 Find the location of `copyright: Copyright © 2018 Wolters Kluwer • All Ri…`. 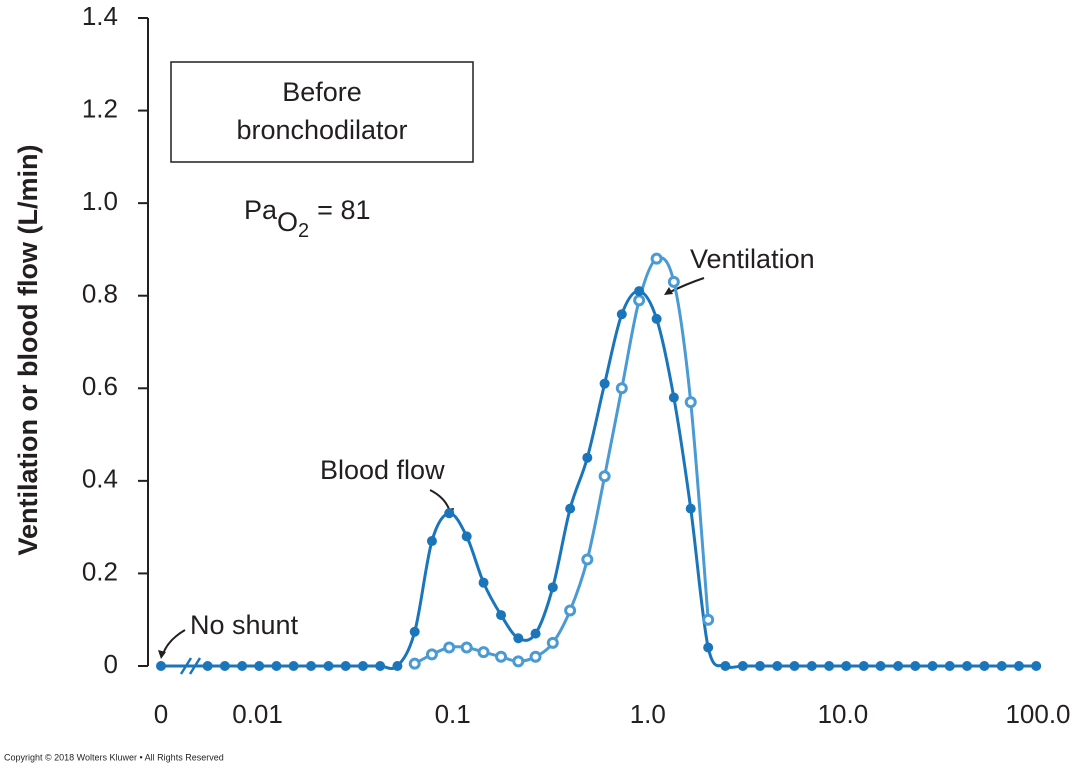

copyright: Copyright © 2018 Wolters Kluwer • All Ri… is located at coordinates (114, 757).